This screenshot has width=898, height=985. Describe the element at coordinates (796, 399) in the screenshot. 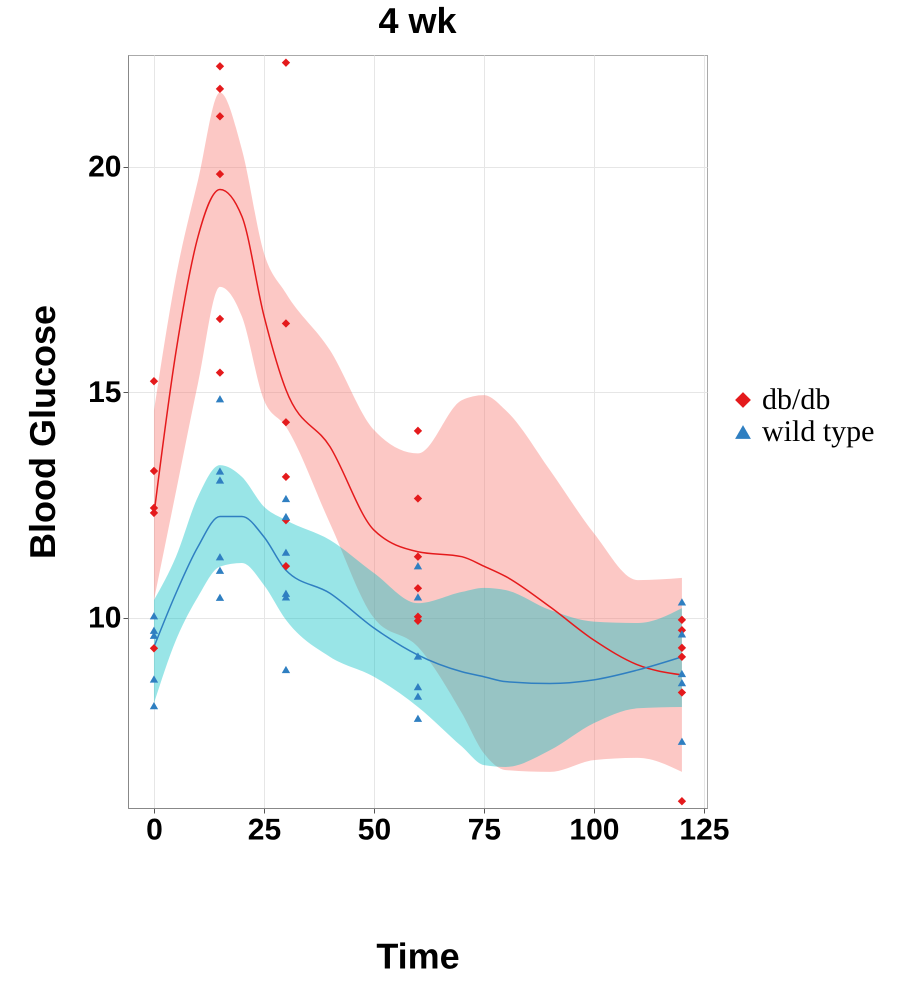

I see `legend-label: db/db` at that location.